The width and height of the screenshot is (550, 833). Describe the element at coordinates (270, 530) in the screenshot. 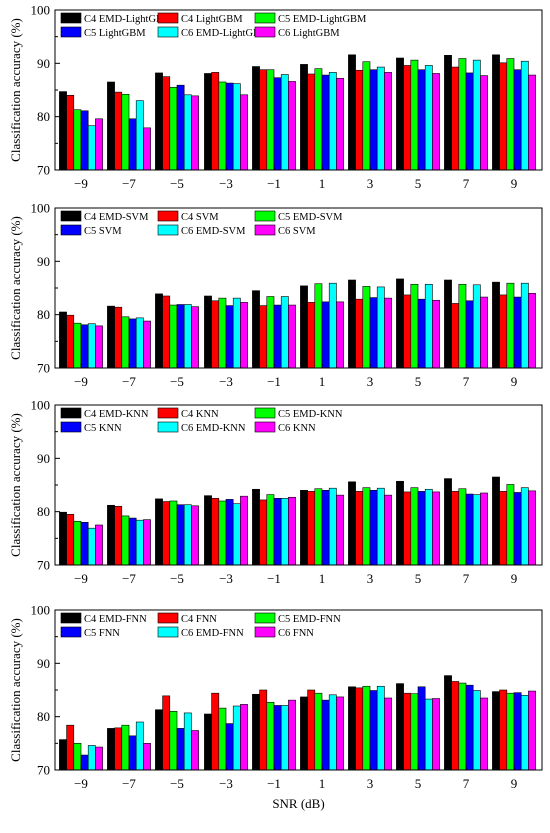

I see `bar-3-s3-c5` at that location.